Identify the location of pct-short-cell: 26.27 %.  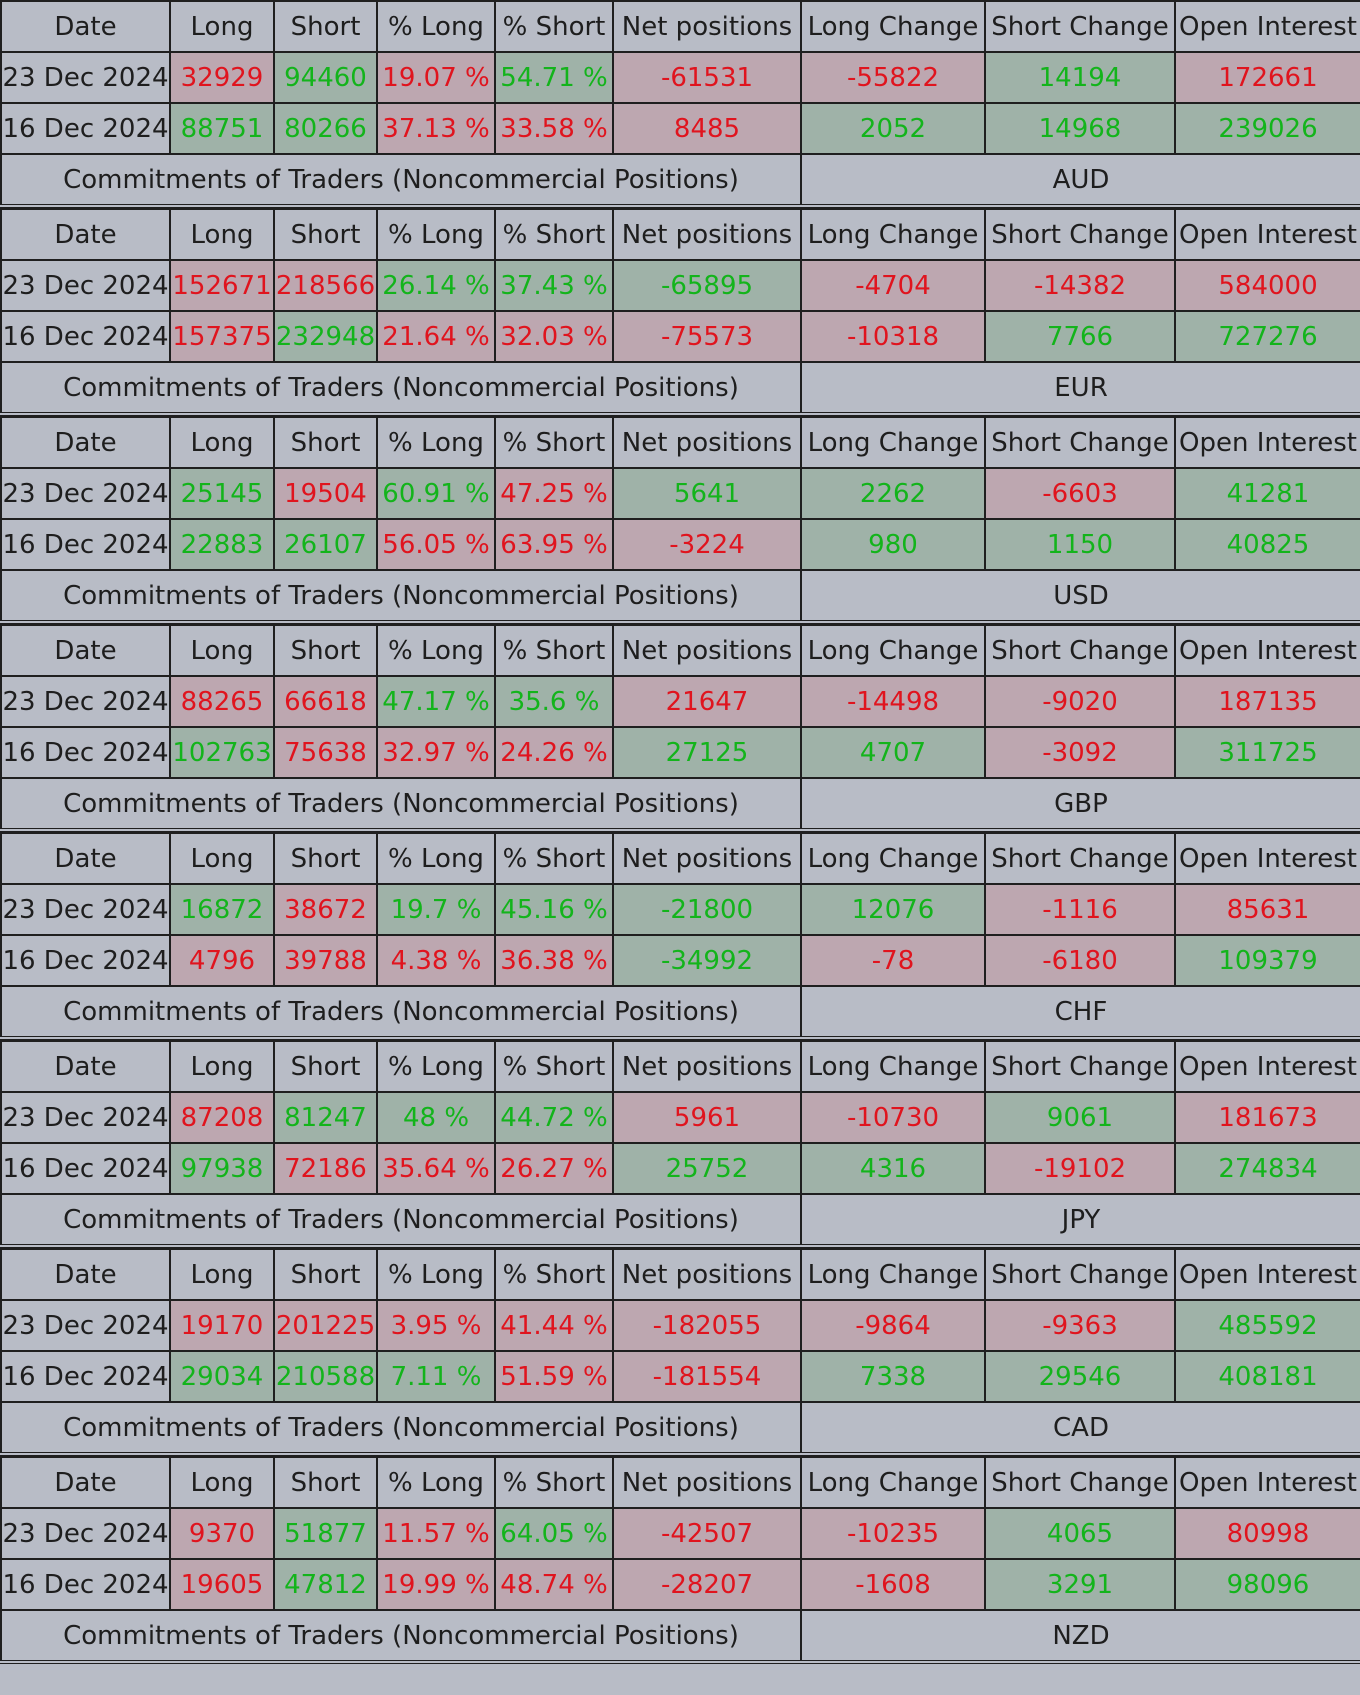
(554, 1168).